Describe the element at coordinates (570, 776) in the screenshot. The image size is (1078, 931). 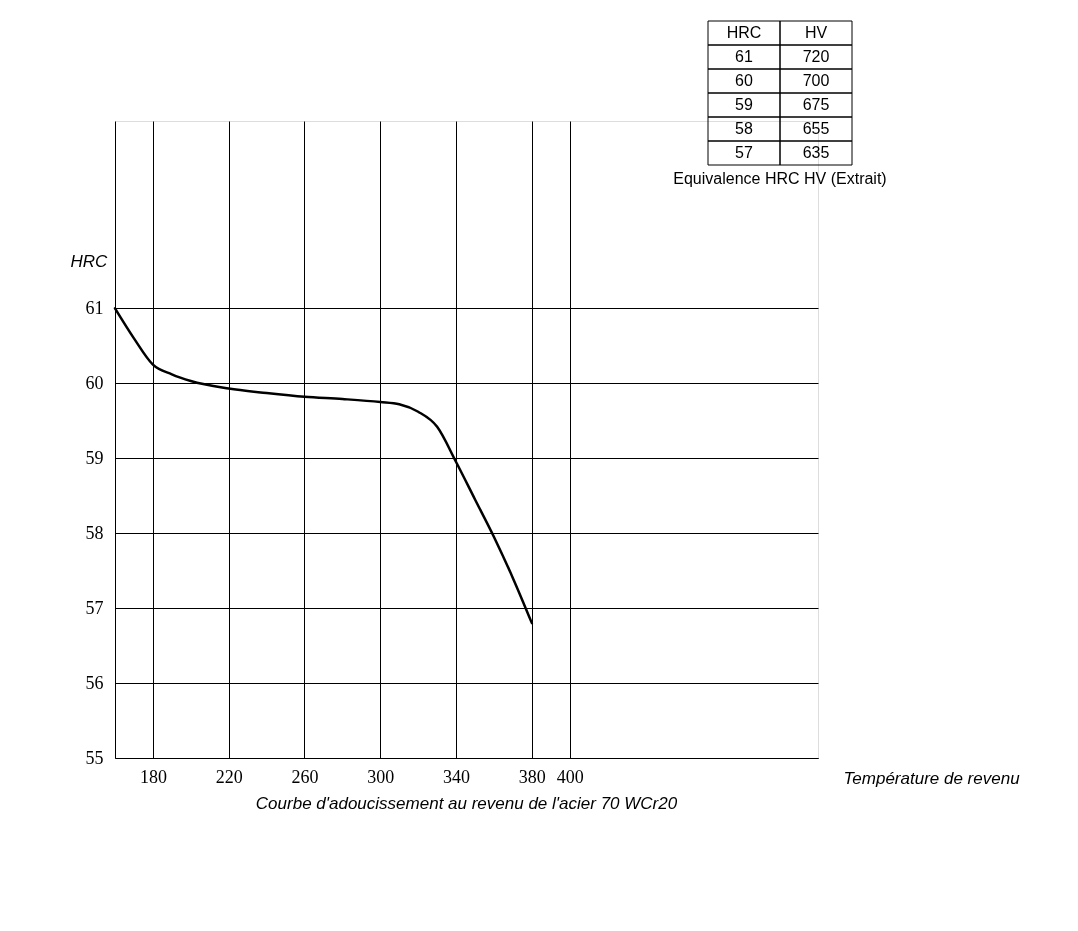
I see `x-tick-label: 400` at that location.